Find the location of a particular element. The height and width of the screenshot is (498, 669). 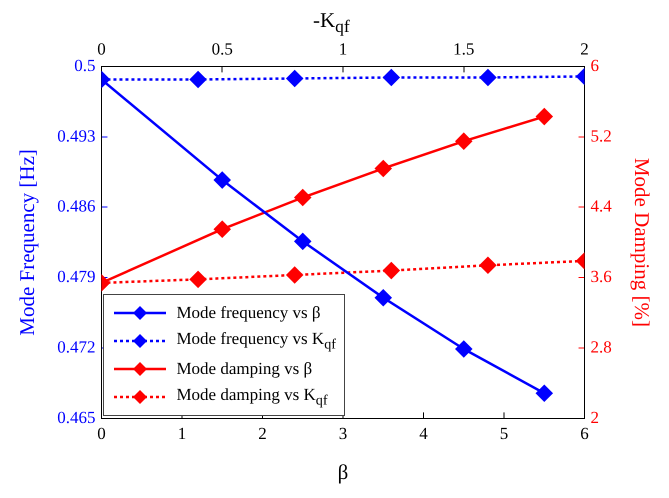

y2-tick-label: 4.4 is located at coordinates (601, 206).